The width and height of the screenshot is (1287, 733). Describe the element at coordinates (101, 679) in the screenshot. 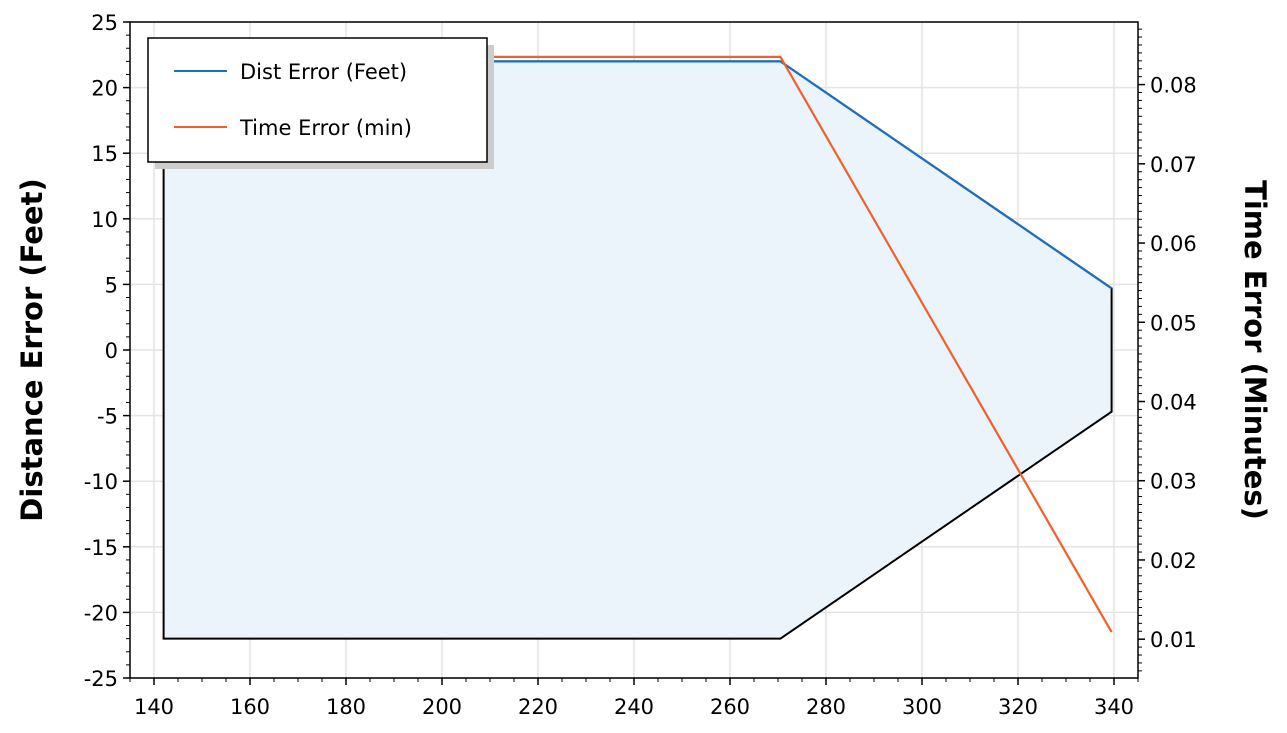

I see `y-tick-label: -25` at that location.